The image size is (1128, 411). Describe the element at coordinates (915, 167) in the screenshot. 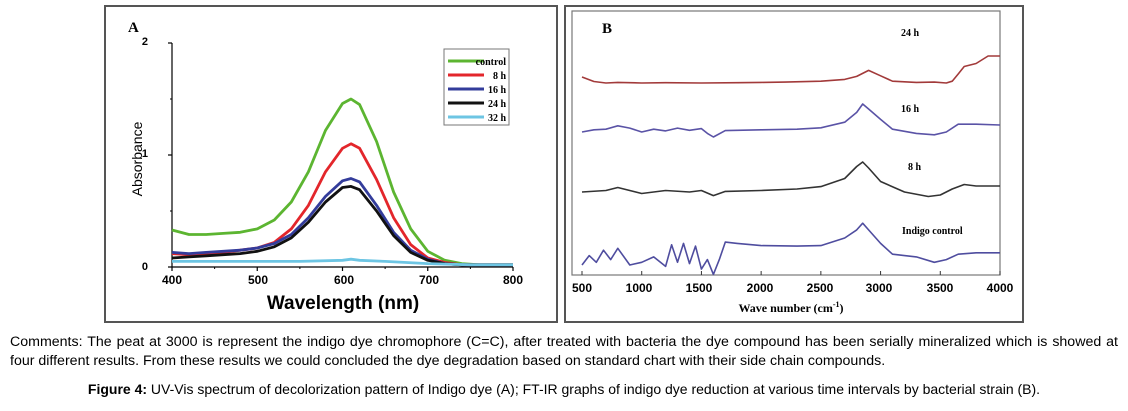

I see `series-label-8h: 8 h` at that location.